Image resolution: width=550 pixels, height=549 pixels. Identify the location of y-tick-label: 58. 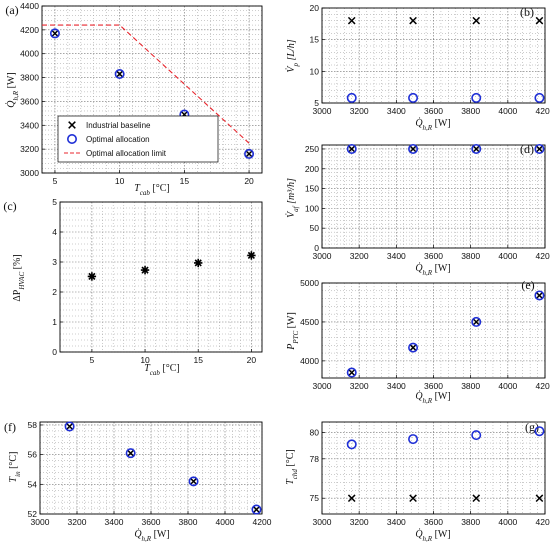
(33, 425).